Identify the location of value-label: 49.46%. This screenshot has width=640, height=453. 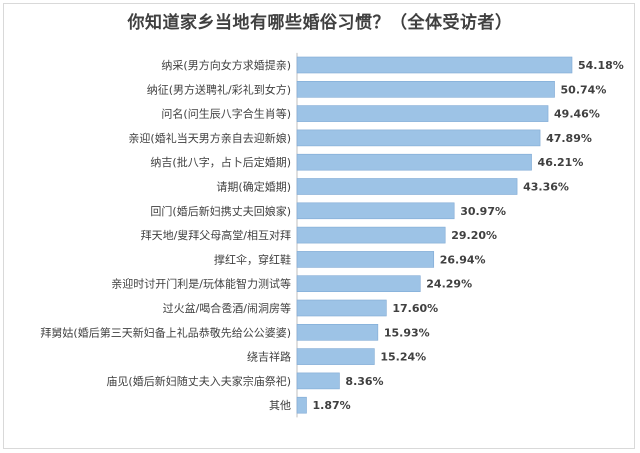
(577, 114).